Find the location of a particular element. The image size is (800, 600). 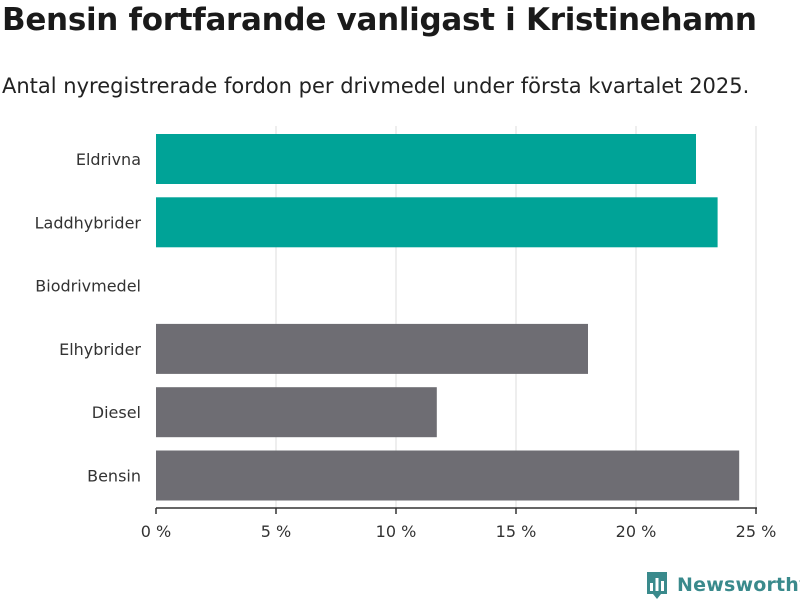

brand-logo: Newsworthy is located at coordinates (722, 585).